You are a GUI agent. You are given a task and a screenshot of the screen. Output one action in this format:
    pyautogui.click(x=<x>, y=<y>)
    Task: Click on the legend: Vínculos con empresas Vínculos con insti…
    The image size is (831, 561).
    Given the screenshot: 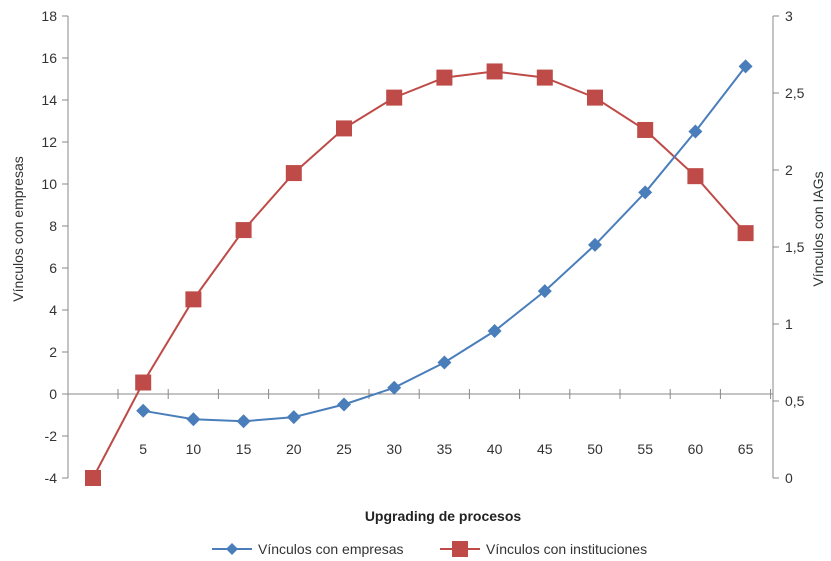 What is the action you would take?
    pyautogui.click(x=429, y=549)
    